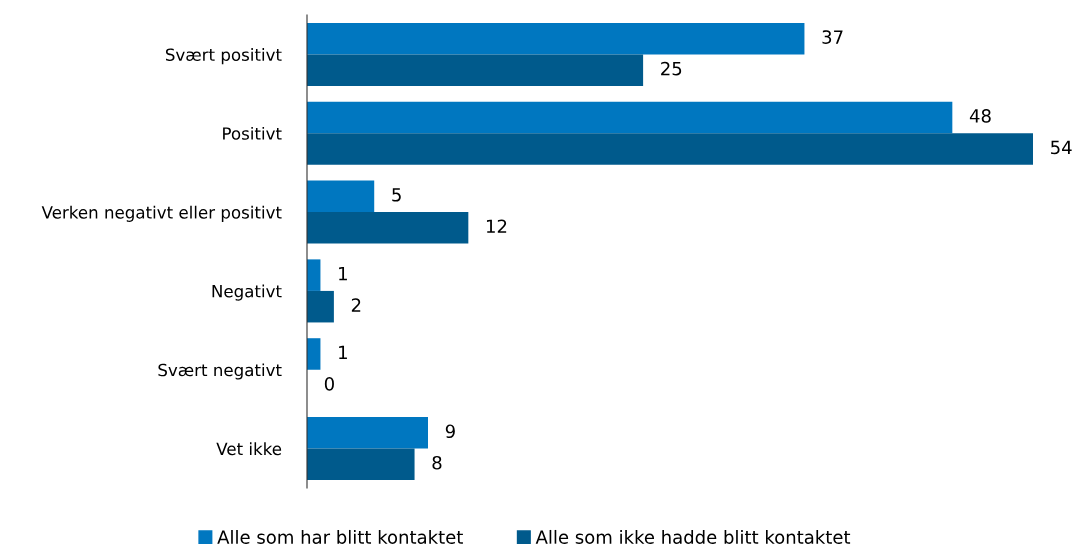 The image size is (1077, 544). I want to click on data-label: 0, so click(329, 384).